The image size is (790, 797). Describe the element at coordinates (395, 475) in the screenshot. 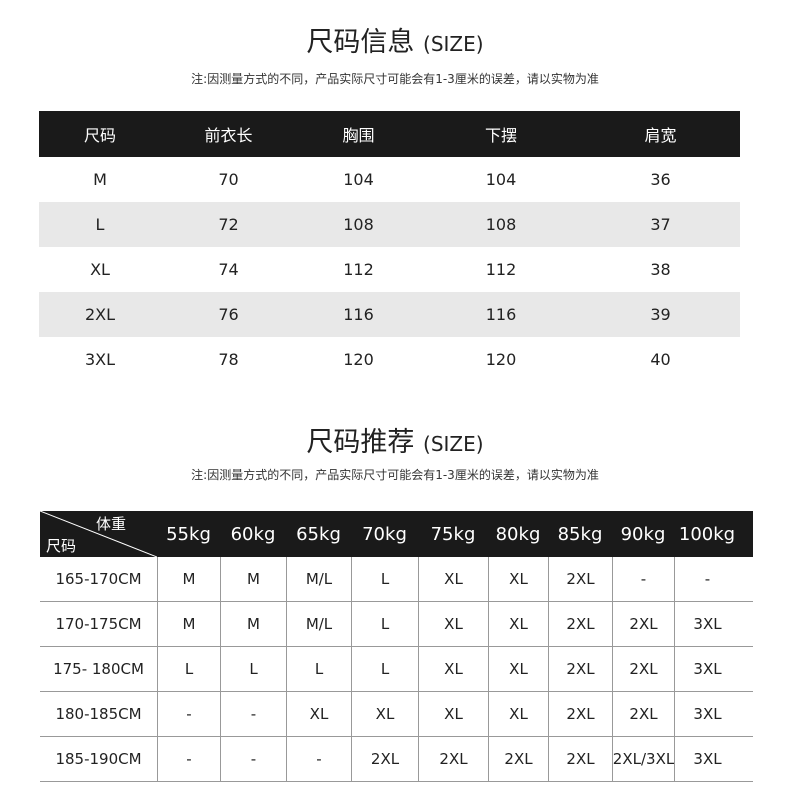

I see `size-rec-note: 注:因测量方式的不同，产品实际尺寸可能会有1-3厘米的误差，请以实物为准` at that location.